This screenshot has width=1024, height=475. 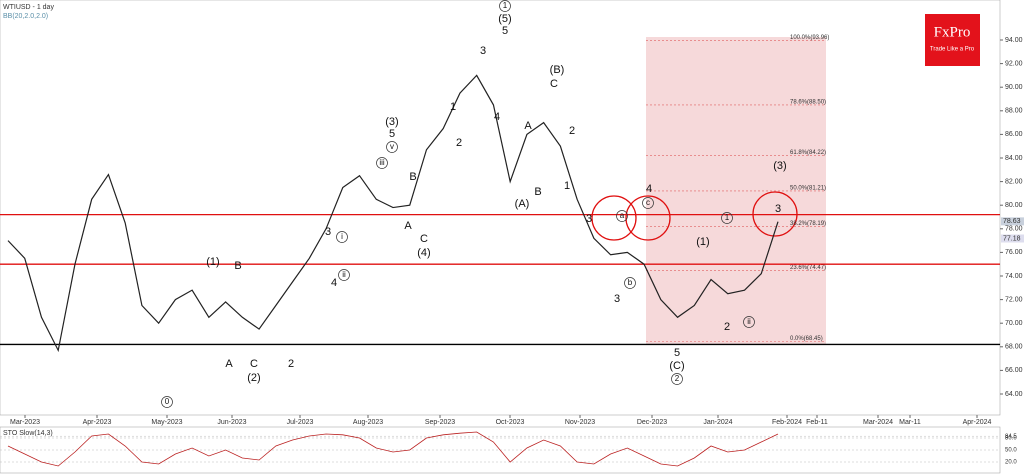 I want to click on wave-label: (C), so click(x=676, y=366).